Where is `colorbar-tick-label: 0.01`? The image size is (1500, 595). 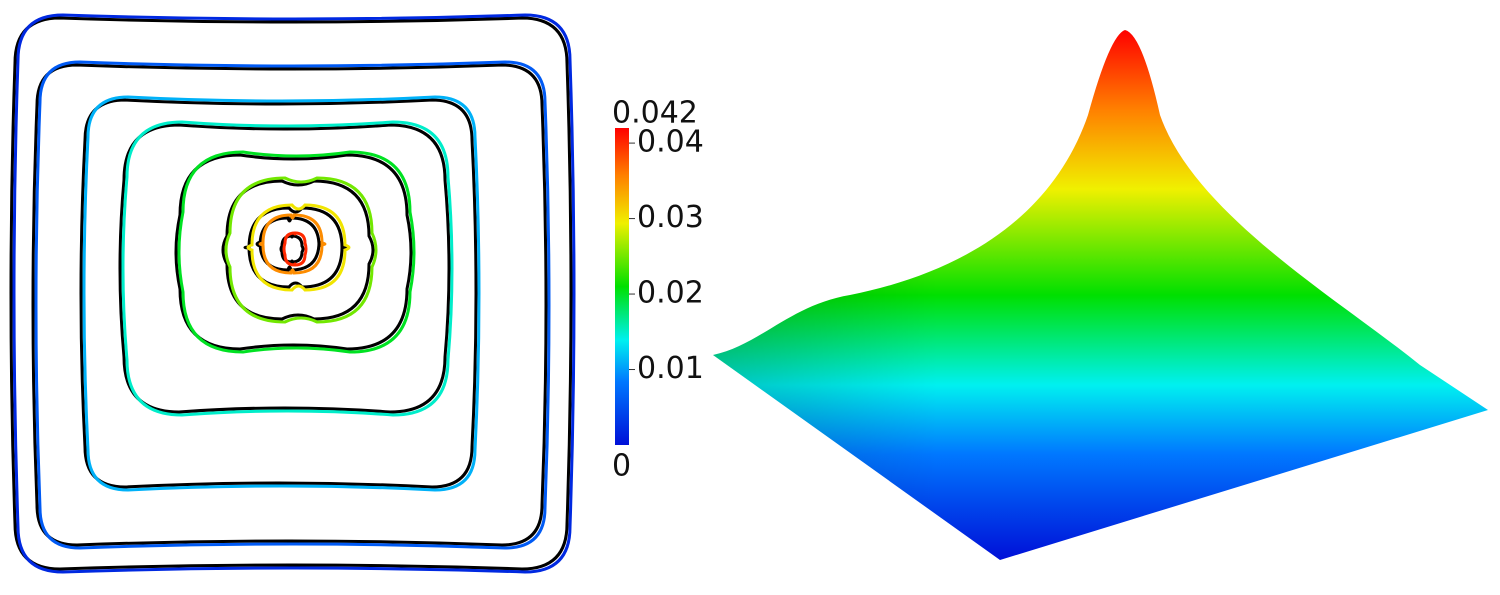
colorbar-tick-label: 0.01 is located at coordinates (670, 368).